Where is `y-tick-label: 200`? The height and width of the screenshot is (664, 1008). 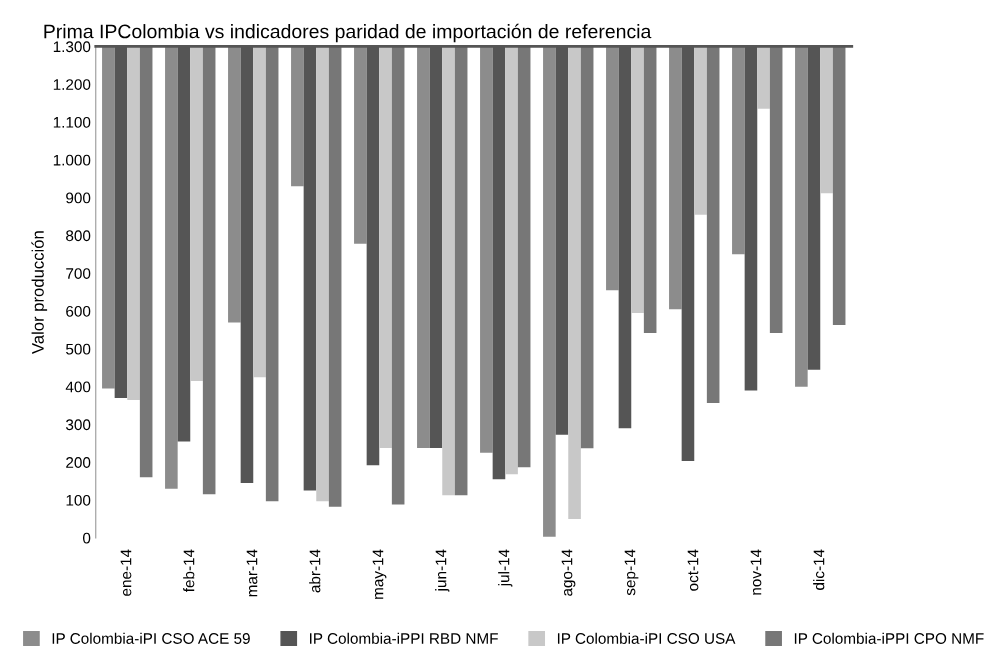
y-tick-label: 200 is located at coordinates (78, 462).